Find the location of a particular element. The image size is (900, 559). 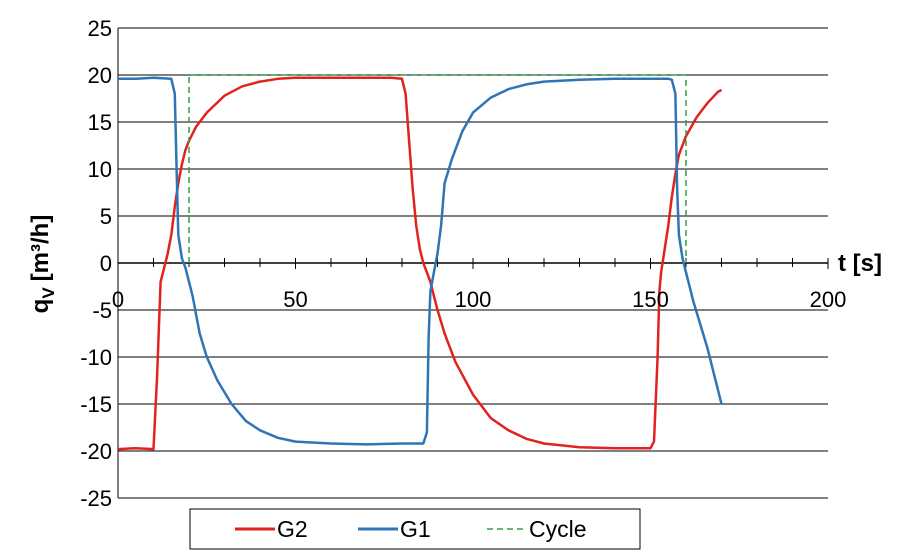

legend: G2 G1 Cycle is located at coordinates (415, 529).